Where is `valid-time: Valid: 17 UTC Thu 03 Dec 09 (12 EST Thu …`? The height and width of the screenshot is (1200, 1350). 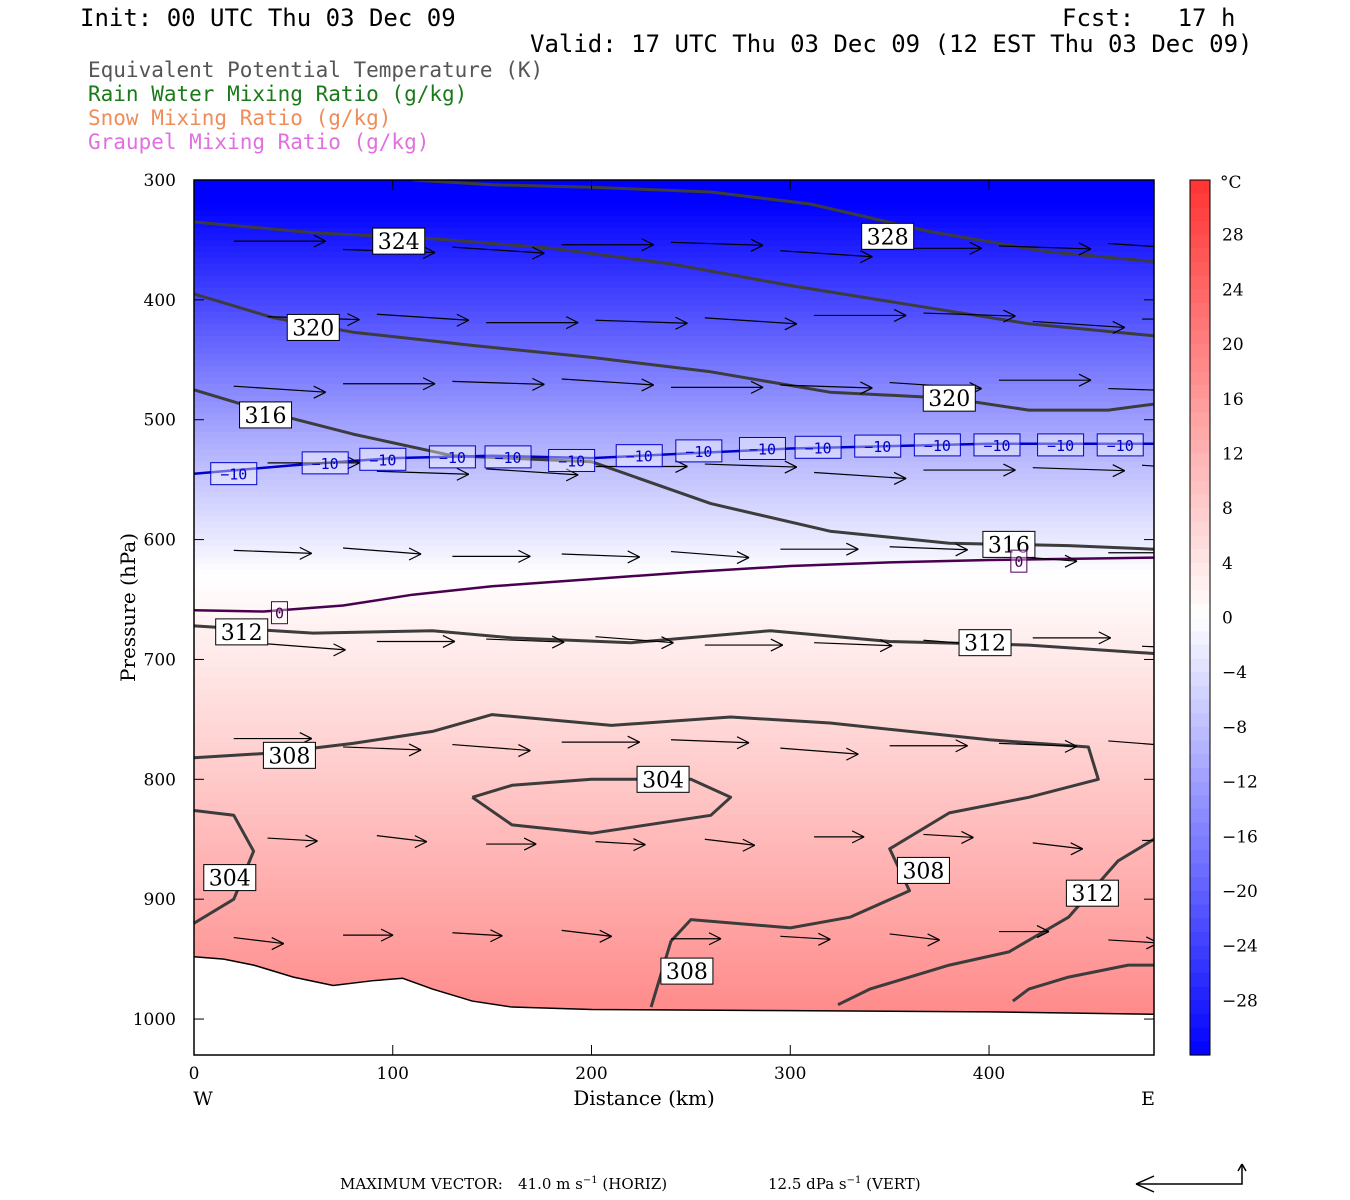 valid-time: Valid: 17 UTC Thu 03 Dec 09 (12 EST Thu … is located at coordinates (891, 44).